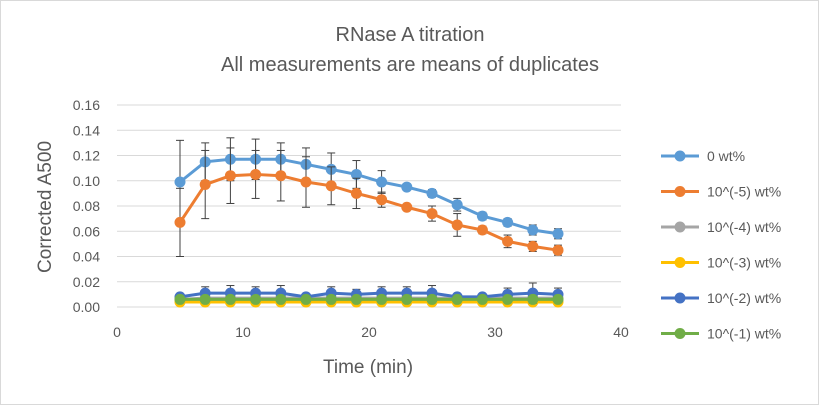 The image size is (819, 409). I want to click on y-tick-label: 0.02, so click(86, 282).